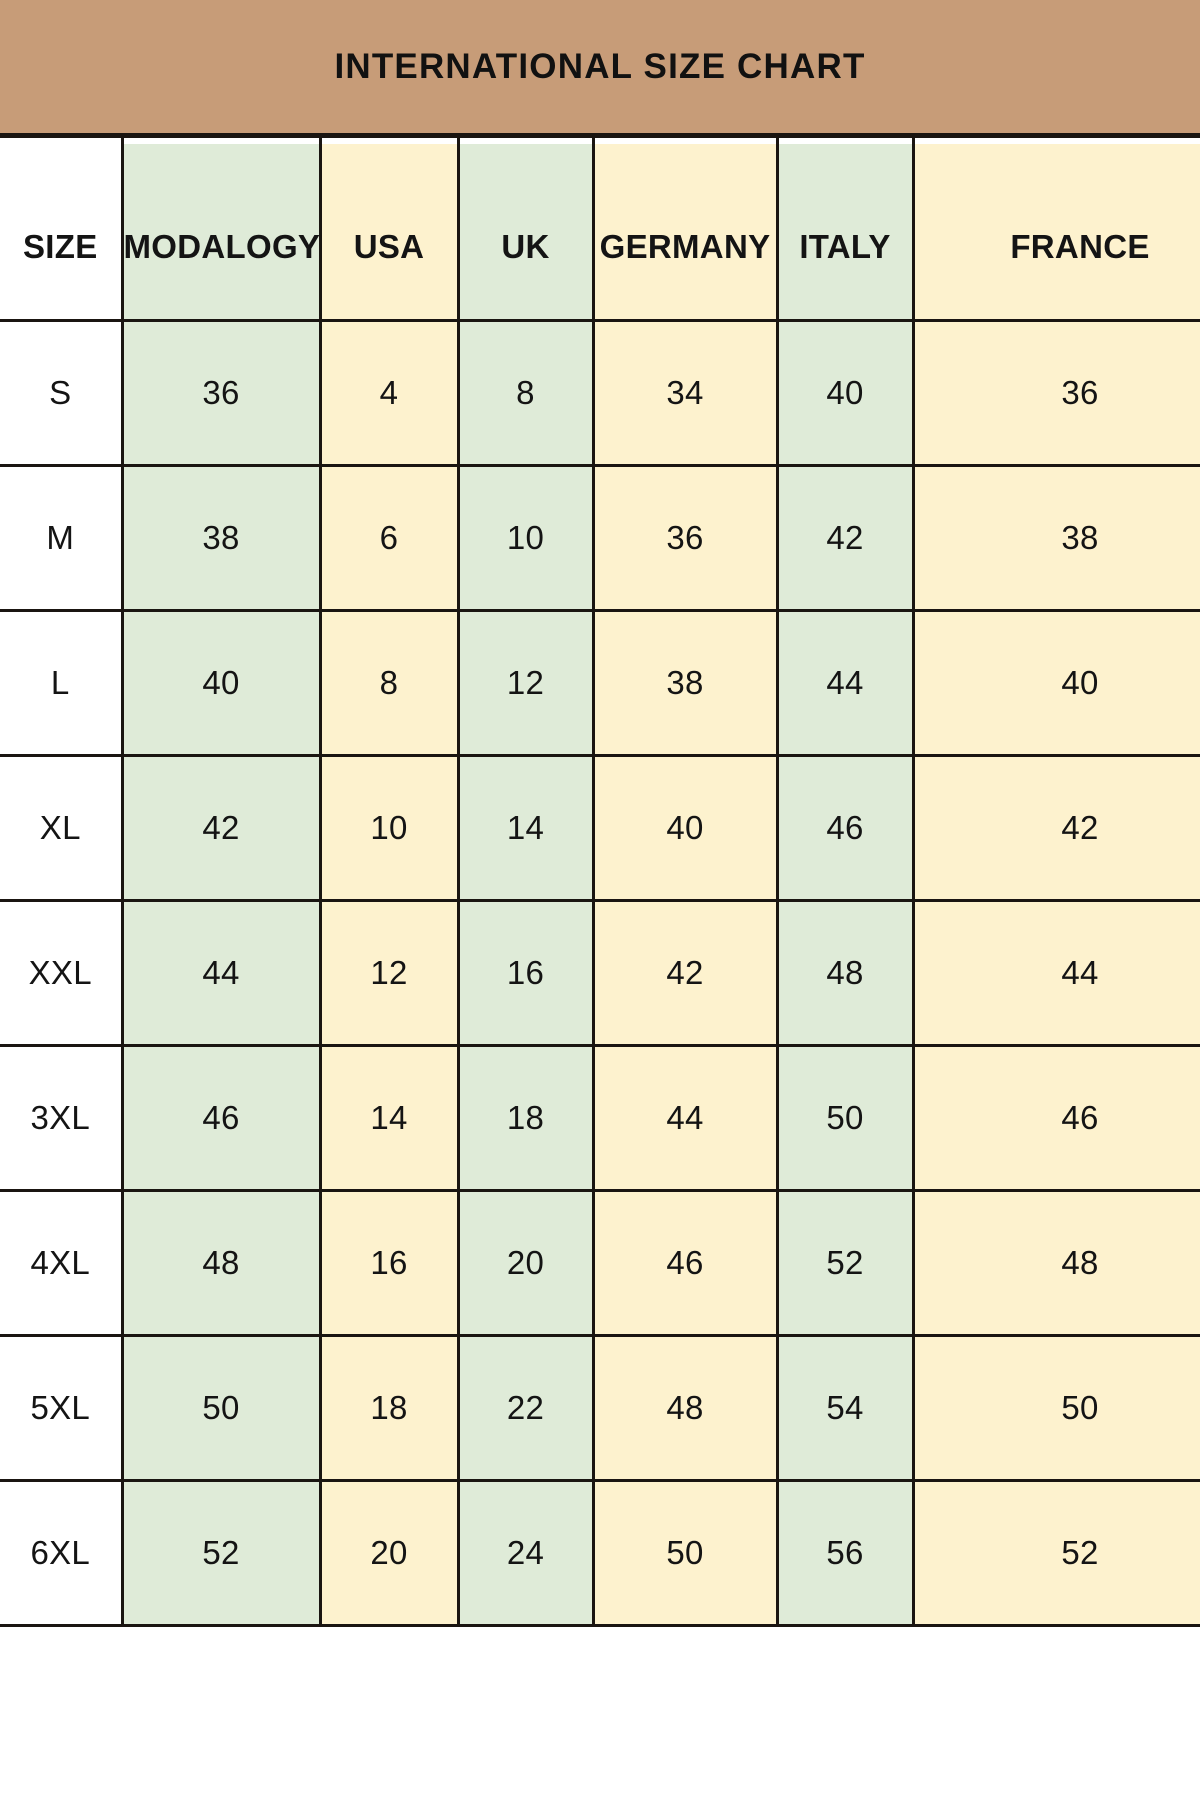 Image resolution: width=1200 pixels, height=1800 pixels. What do you see at coordinates (62, 683) in the screenshot?
I see `row-size-label: L` at bounding box center [62, 683].